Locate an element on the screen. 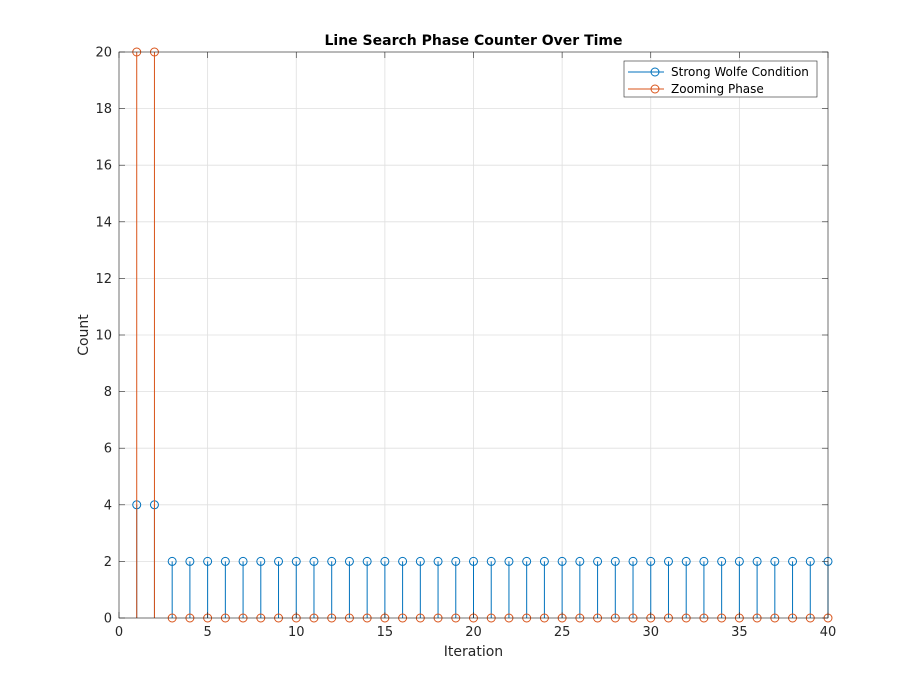 This screenshot has width=915, height=694. y-tick-label: 18 is located at coordinates (103, 109).